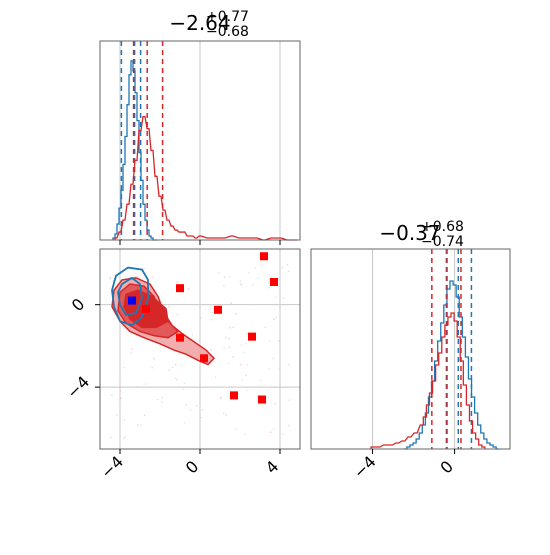 The height and width of the screenshot is (555, 550). What do you see at coordinates (365, 467) in the screenshot?
I see `panel2-xtick-label: −4` at bounding box center [365, 467].